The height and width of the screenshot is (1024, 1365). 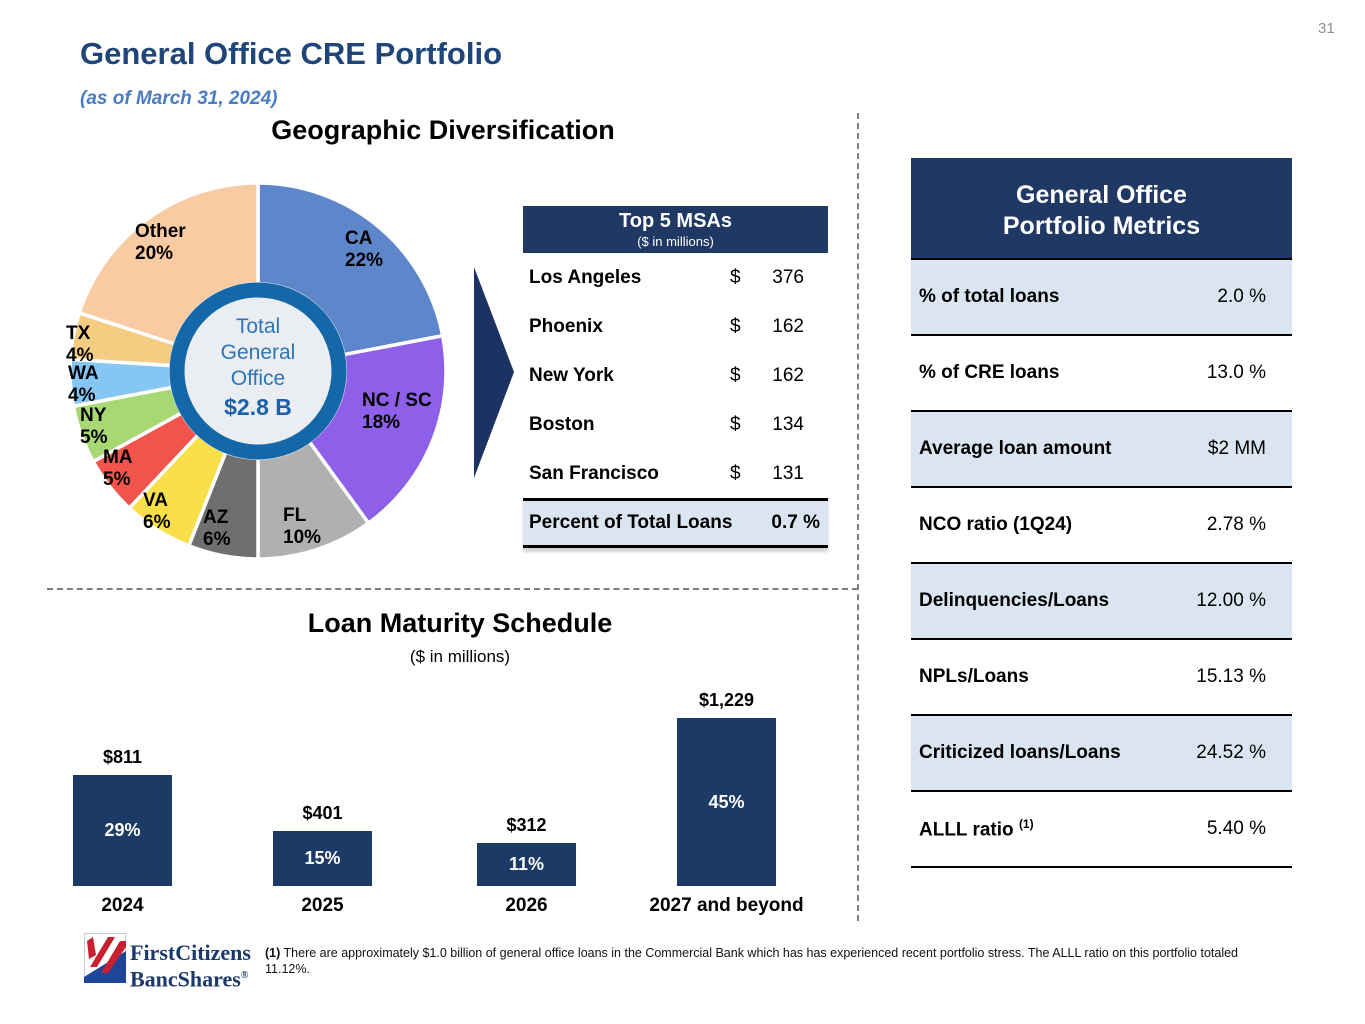 What do you see at coordinates (157, 511) in the screenshot?
I see `pie-label-va: VA 6%` at bounding box center [157, 511].